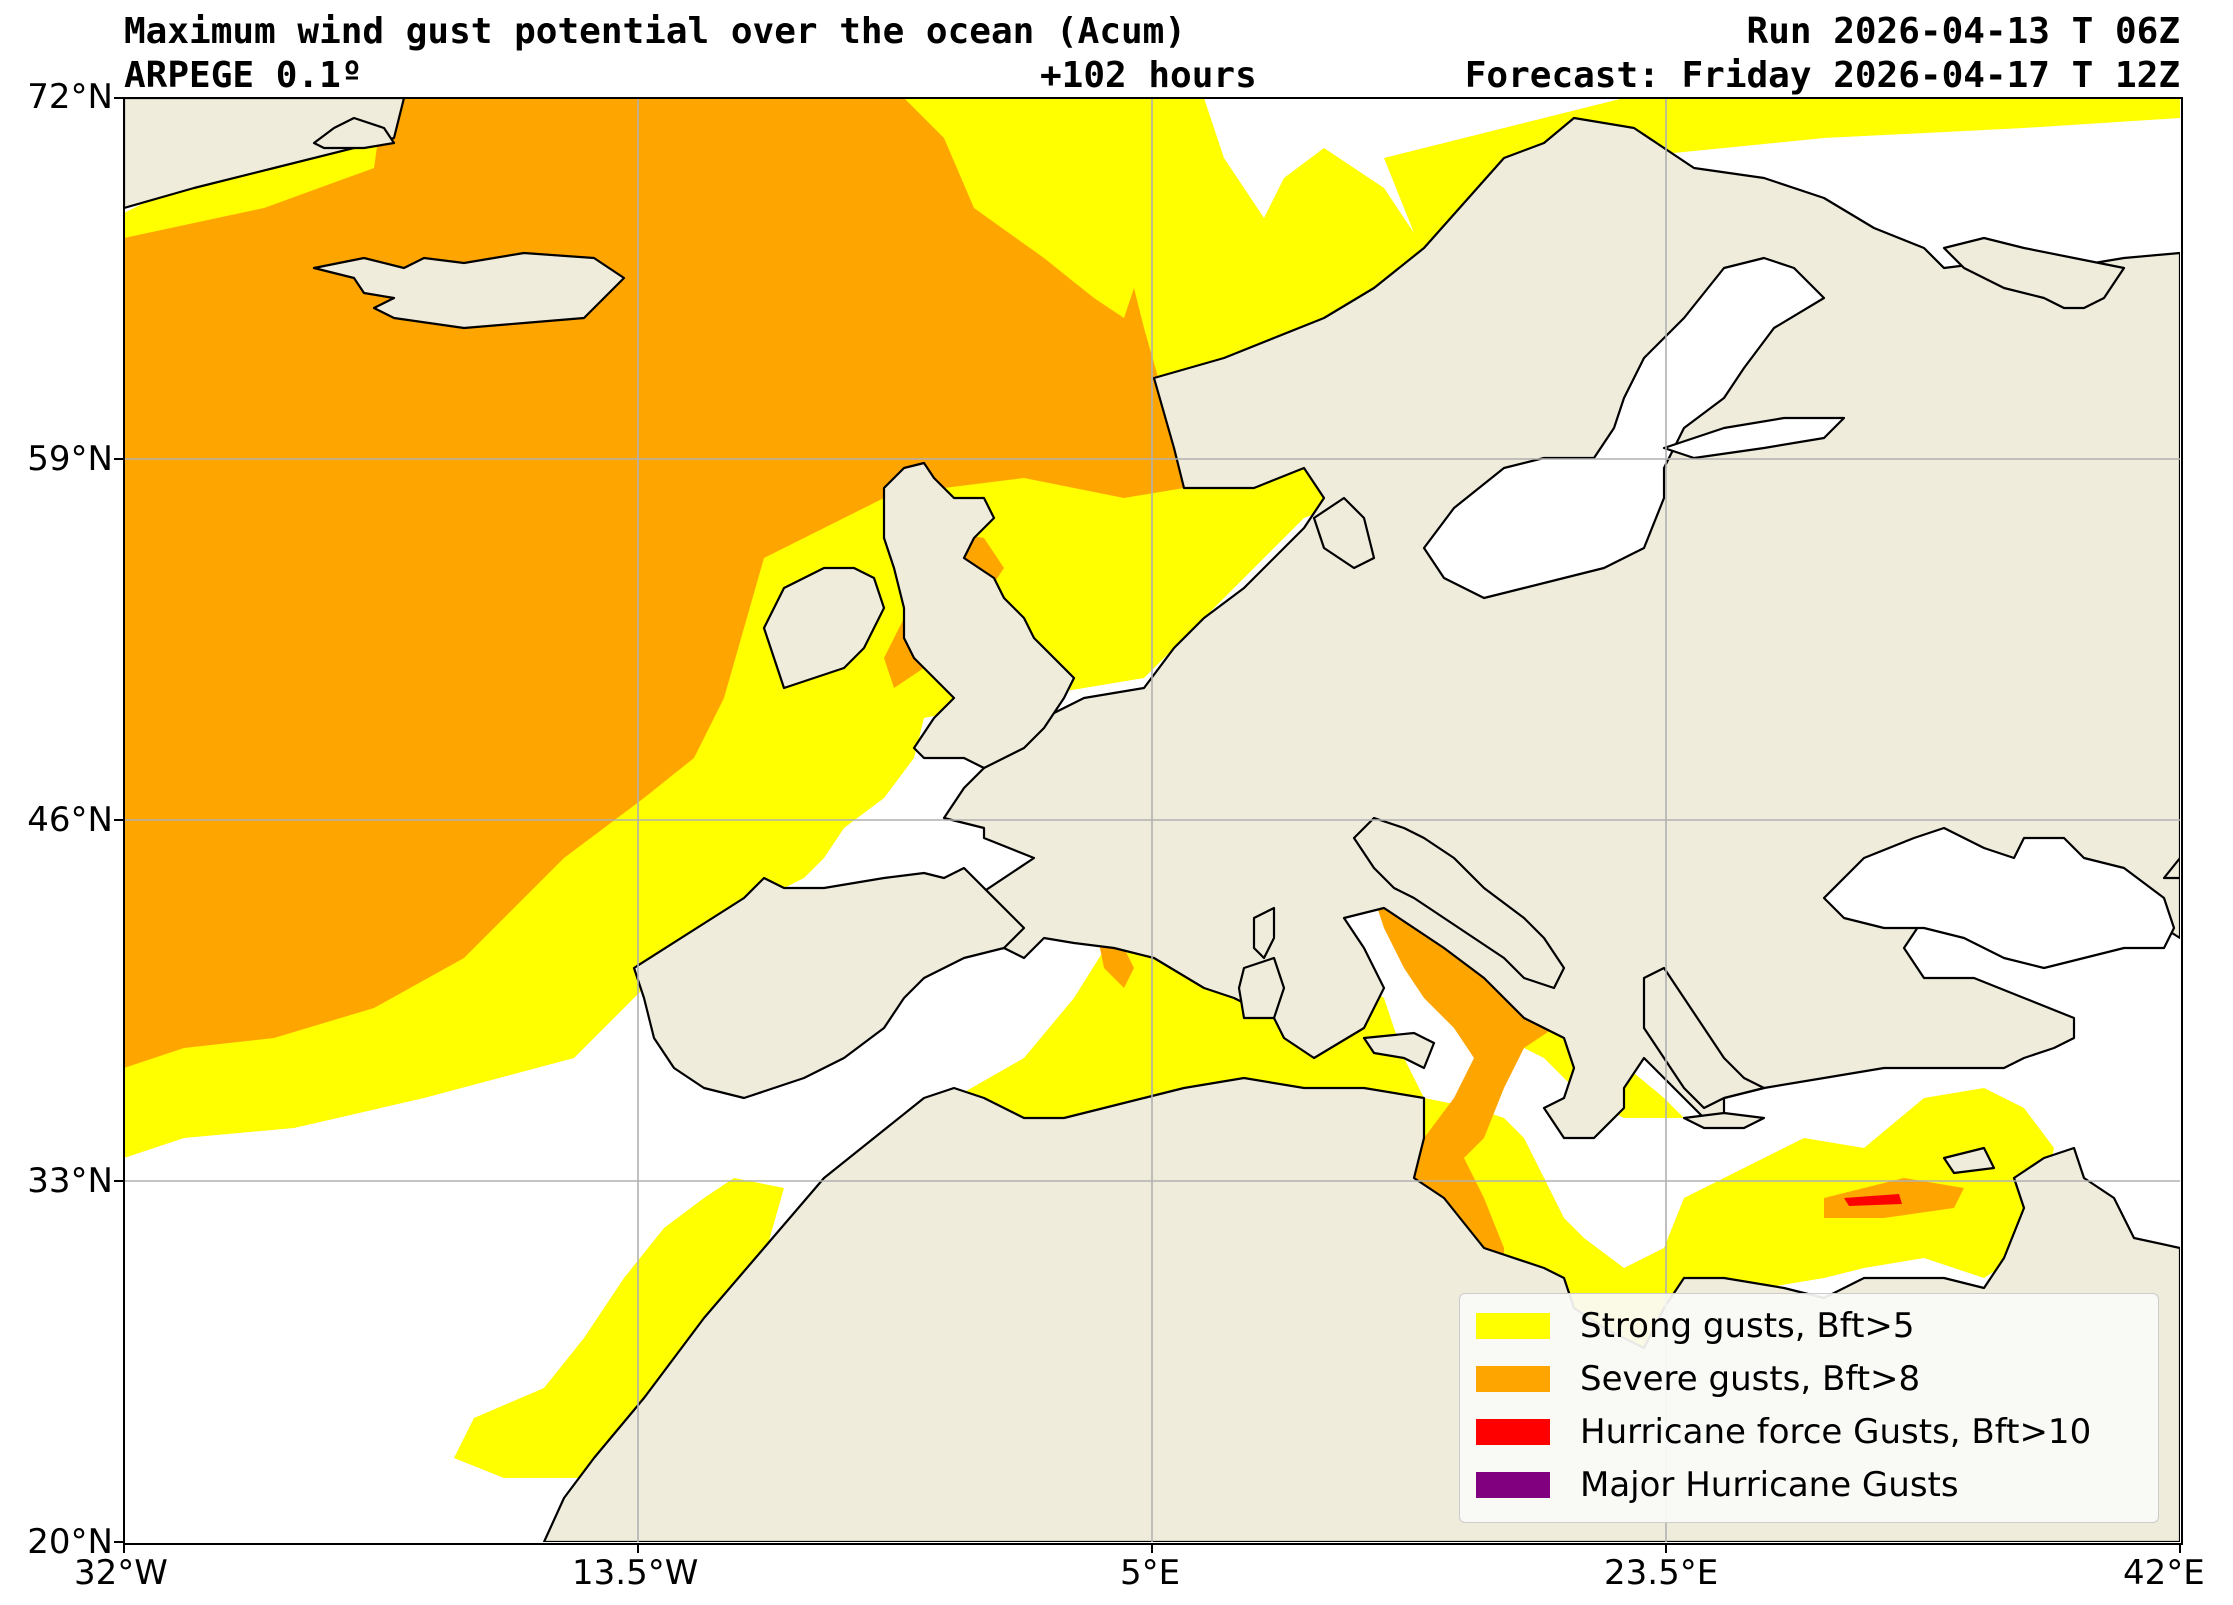  I want to click on lat-label-46: 46°N, so click(70, 820).